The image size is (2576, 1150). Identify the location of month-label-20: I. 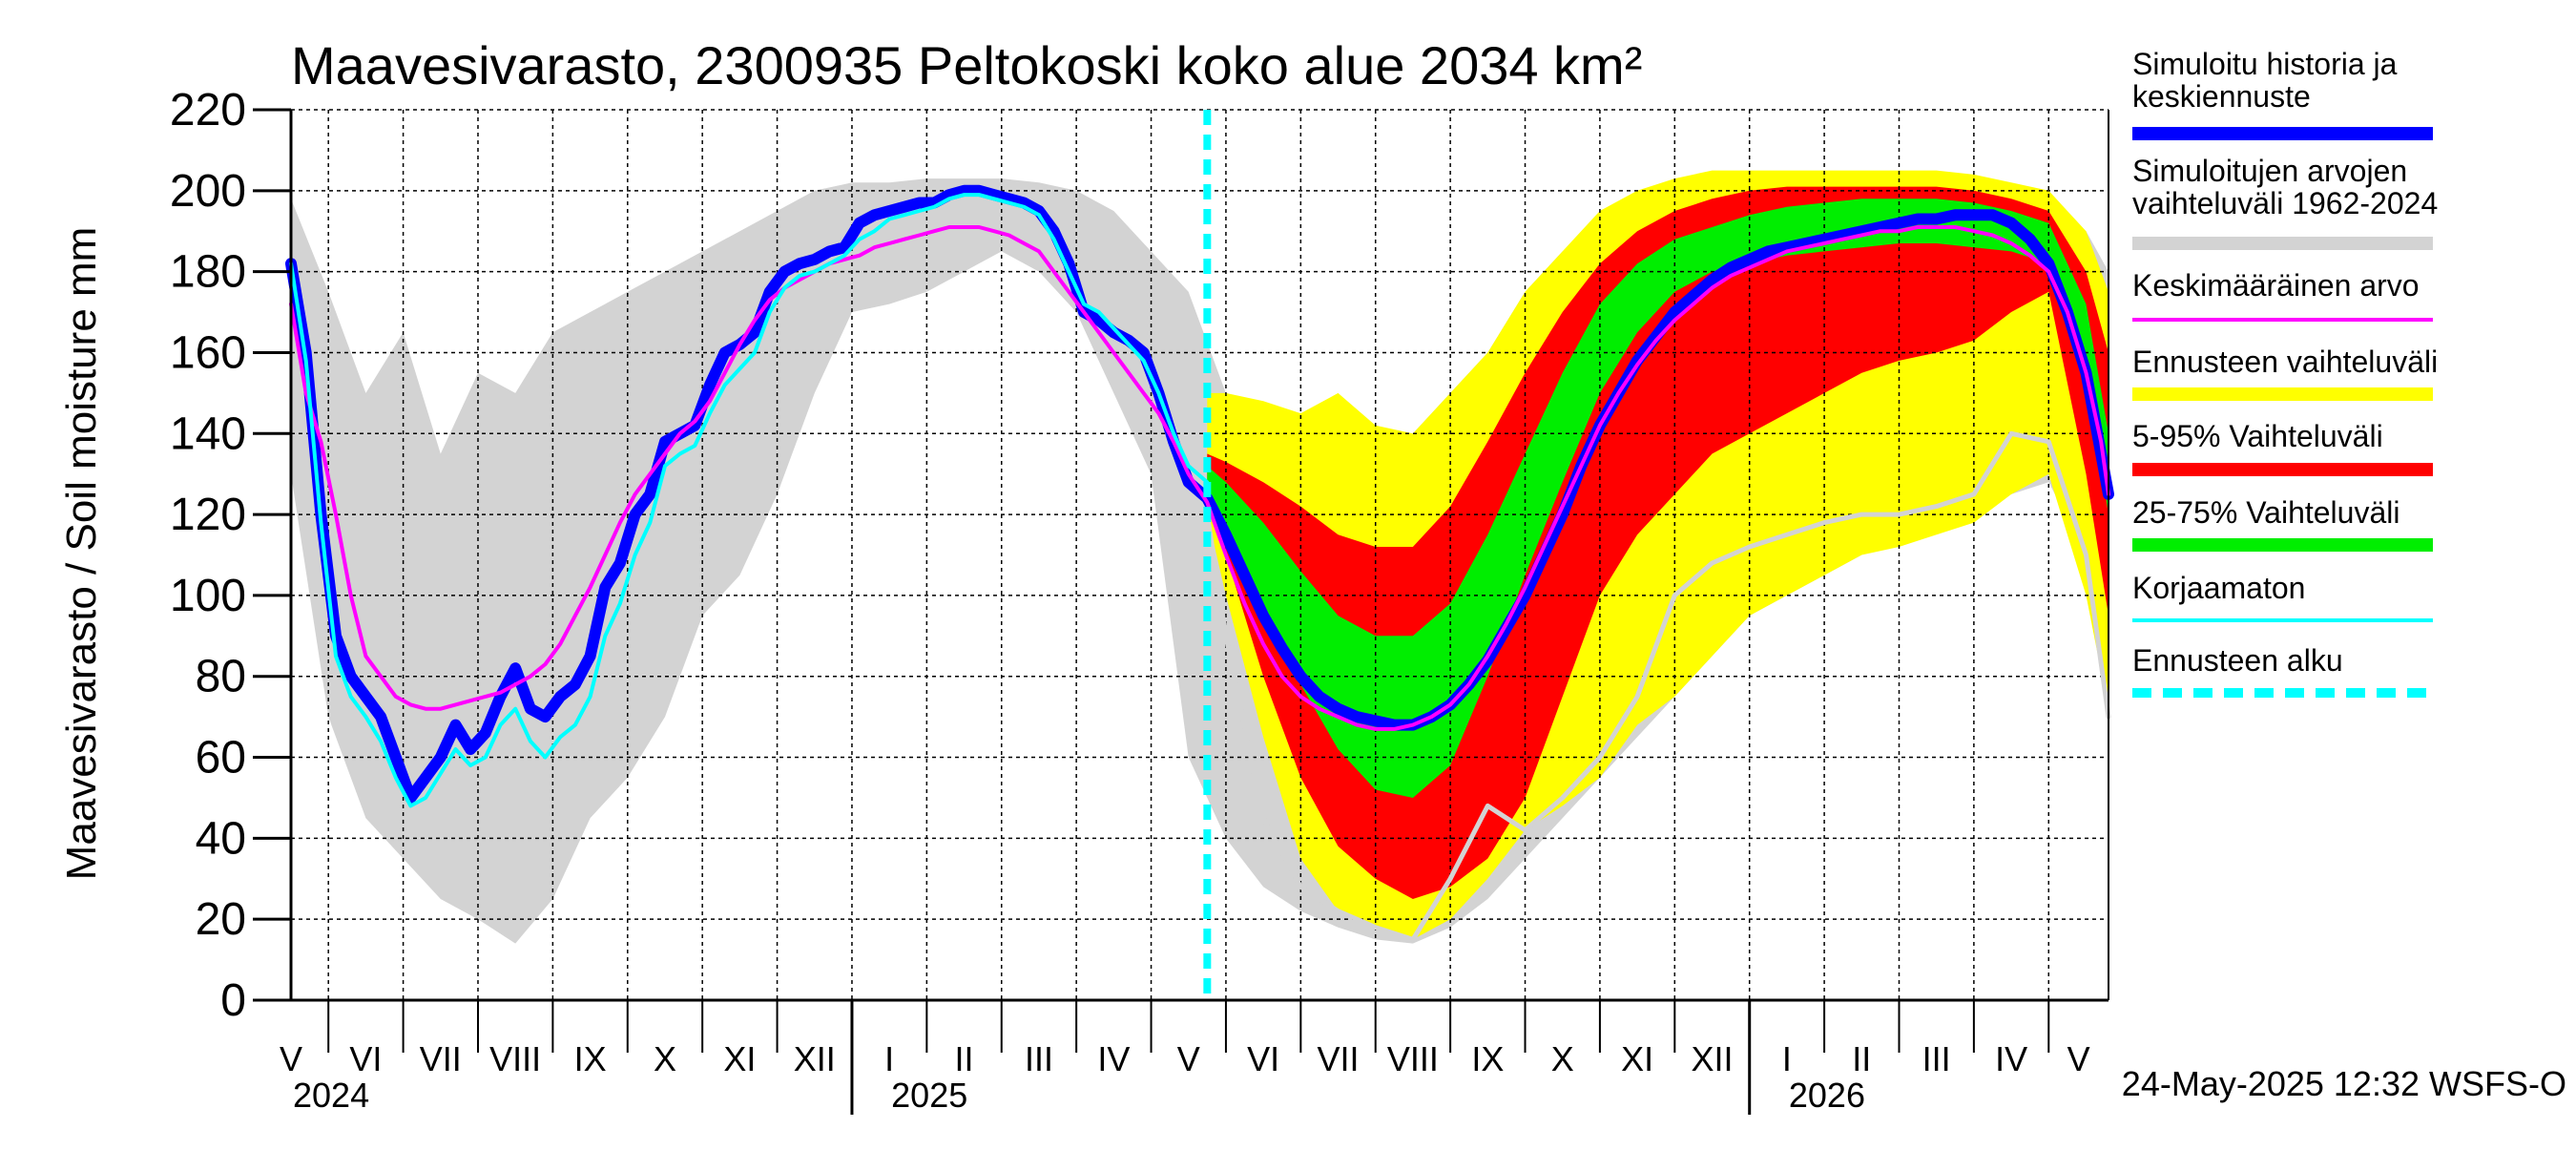
(1787, 1058).